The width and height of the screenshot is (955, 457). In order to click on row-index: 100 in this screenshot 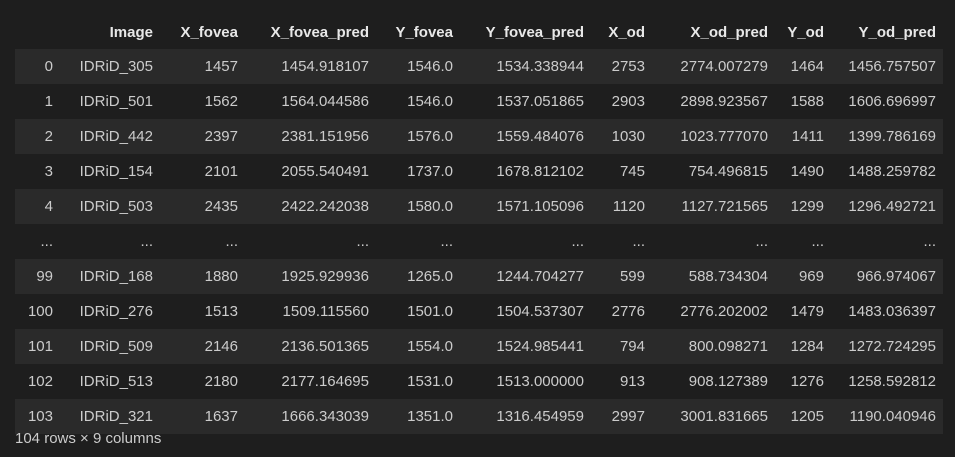, I will do `click(40, 311)`.